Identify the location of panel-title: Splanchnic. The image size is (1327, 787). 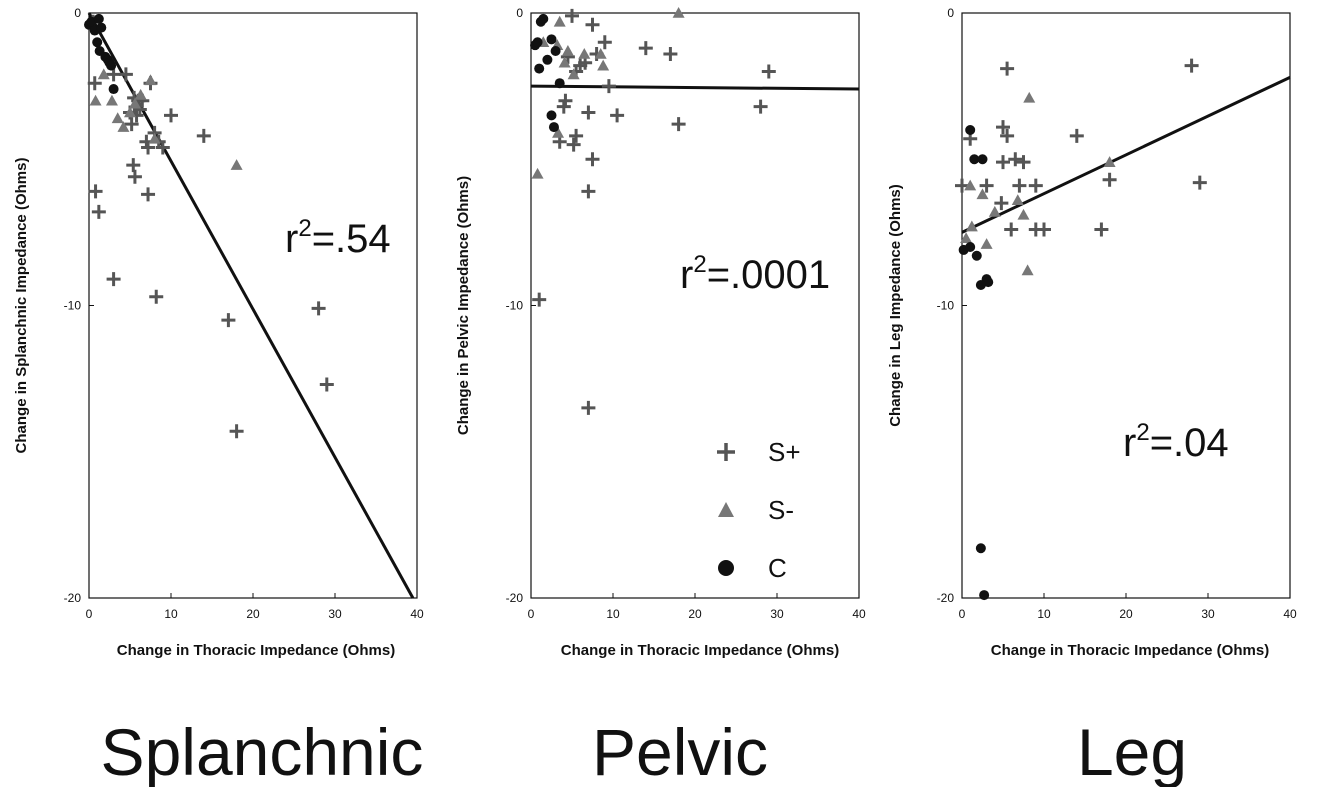
(262, 751).